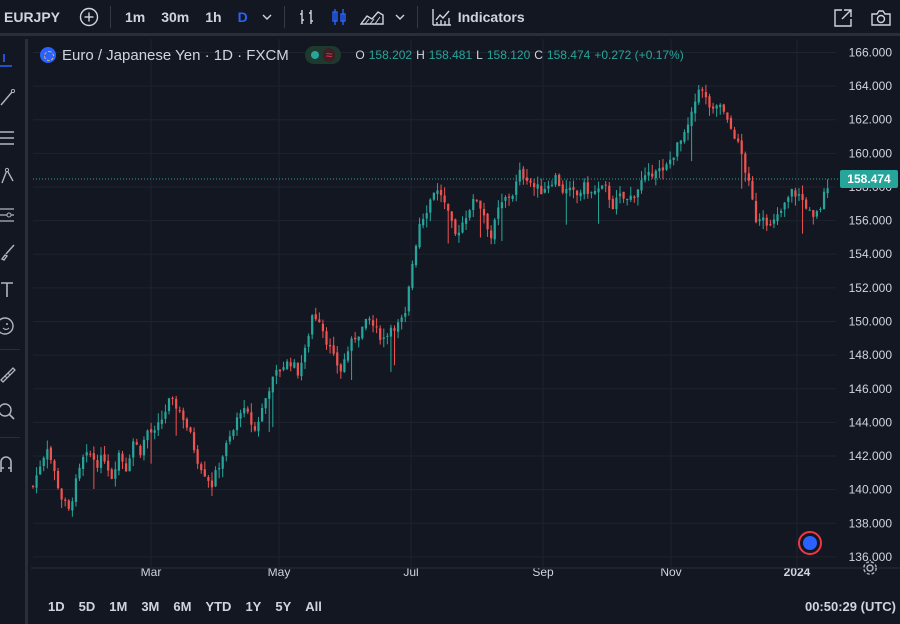 This screenshot has width=900, height=624. I want to click on interval-d-button: D, so click(242, 16).